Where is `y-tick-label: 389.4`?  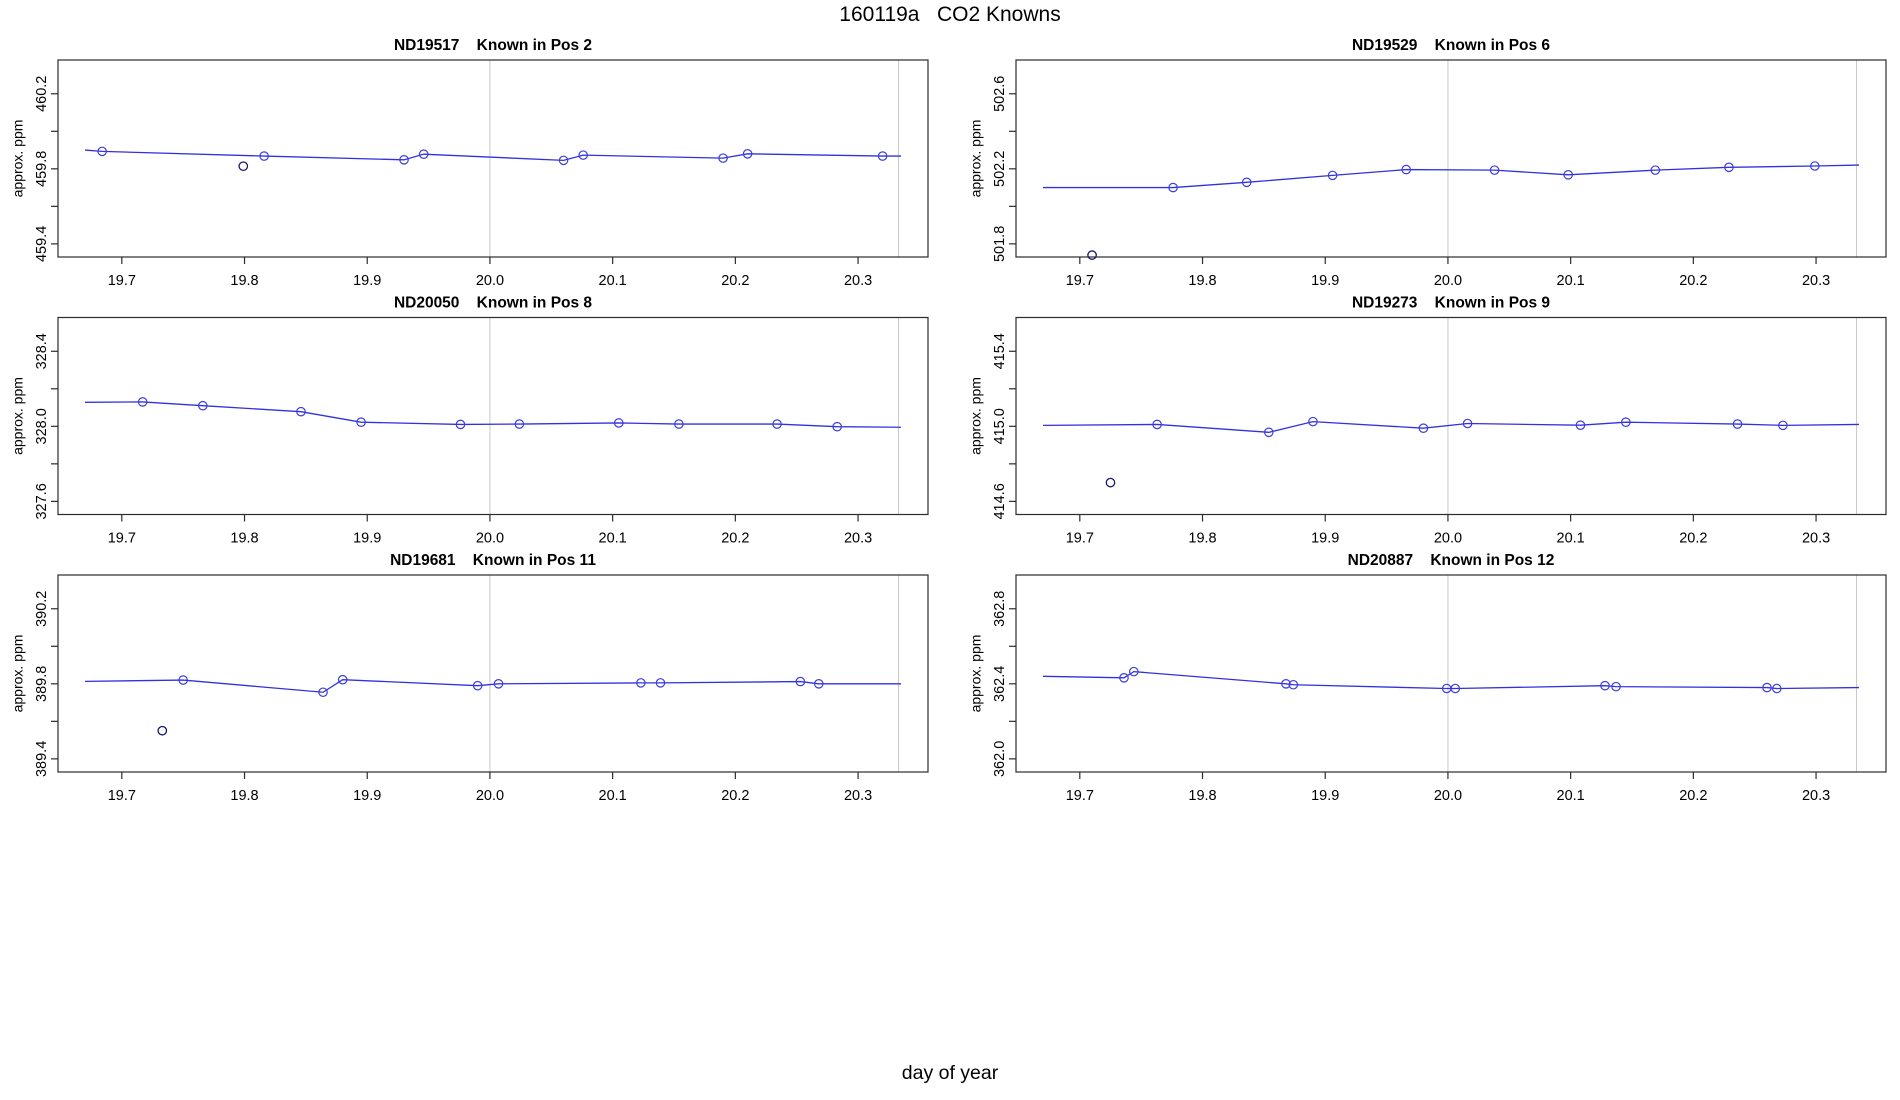 y-tick-label: 389.4 is located at coordinates (42, 759).